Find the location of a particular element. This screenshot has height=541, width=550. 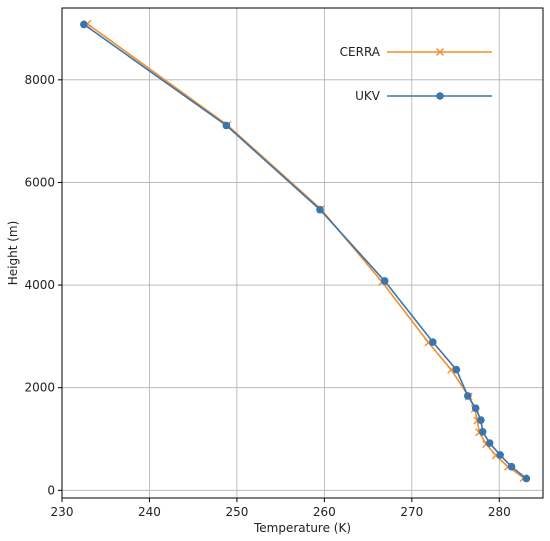

legend-label-ukv: UKV is located at coordinates (368, 96).